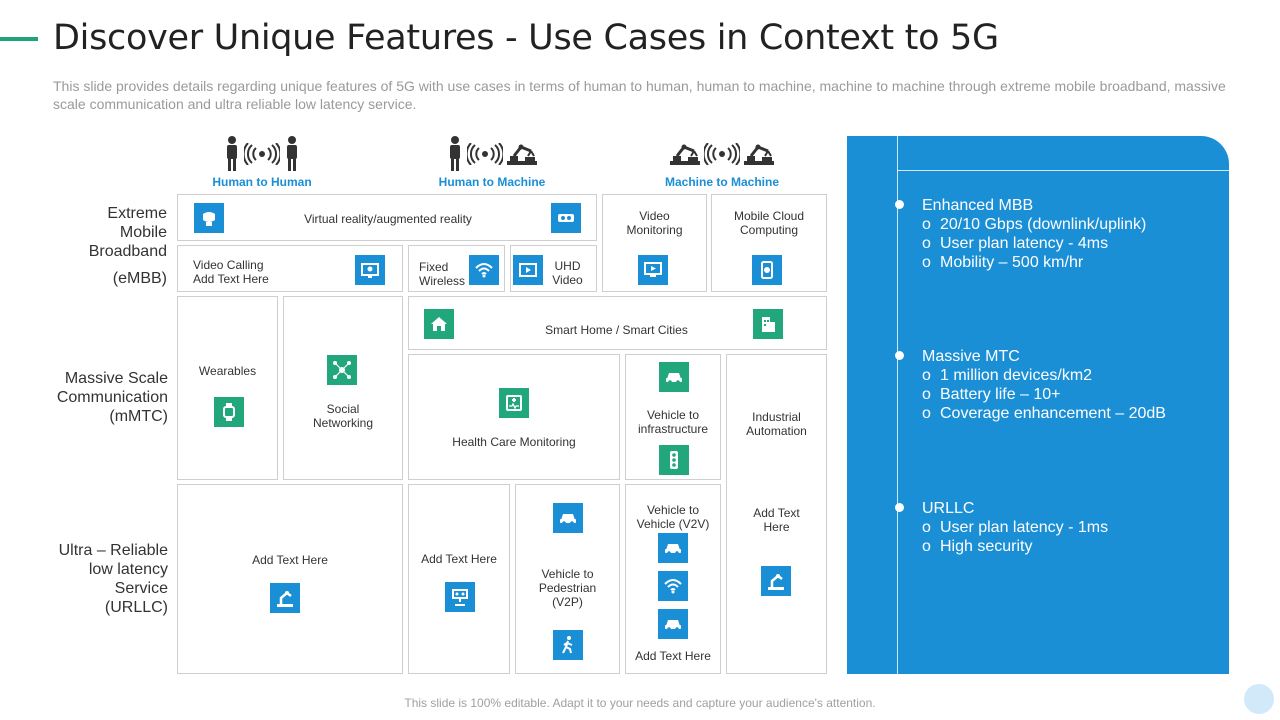 This screenshot has width=1280, height=720. I want to click on cell-video-calling-label: Video Calling Add Text Here, so click(238, 272).